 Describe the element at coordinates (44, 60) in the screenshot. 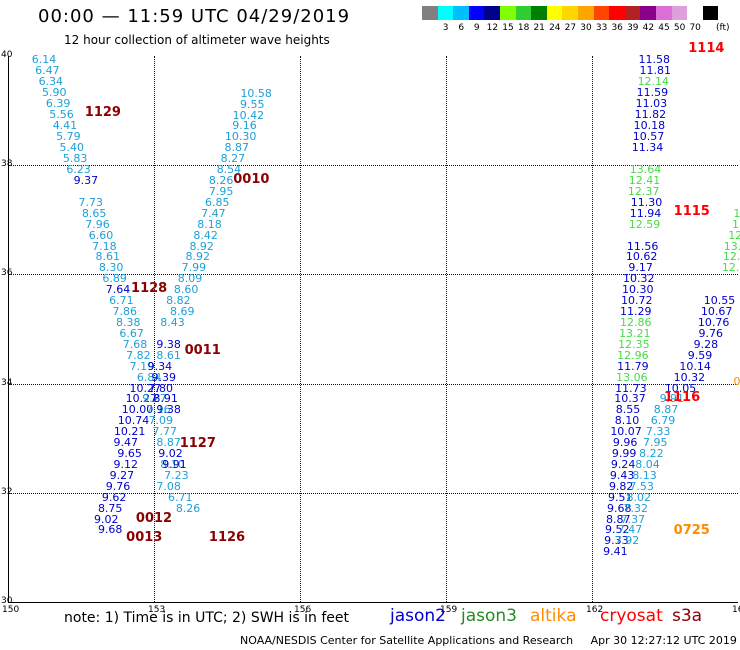

I see `wave-height-value: 6.14` at that location.